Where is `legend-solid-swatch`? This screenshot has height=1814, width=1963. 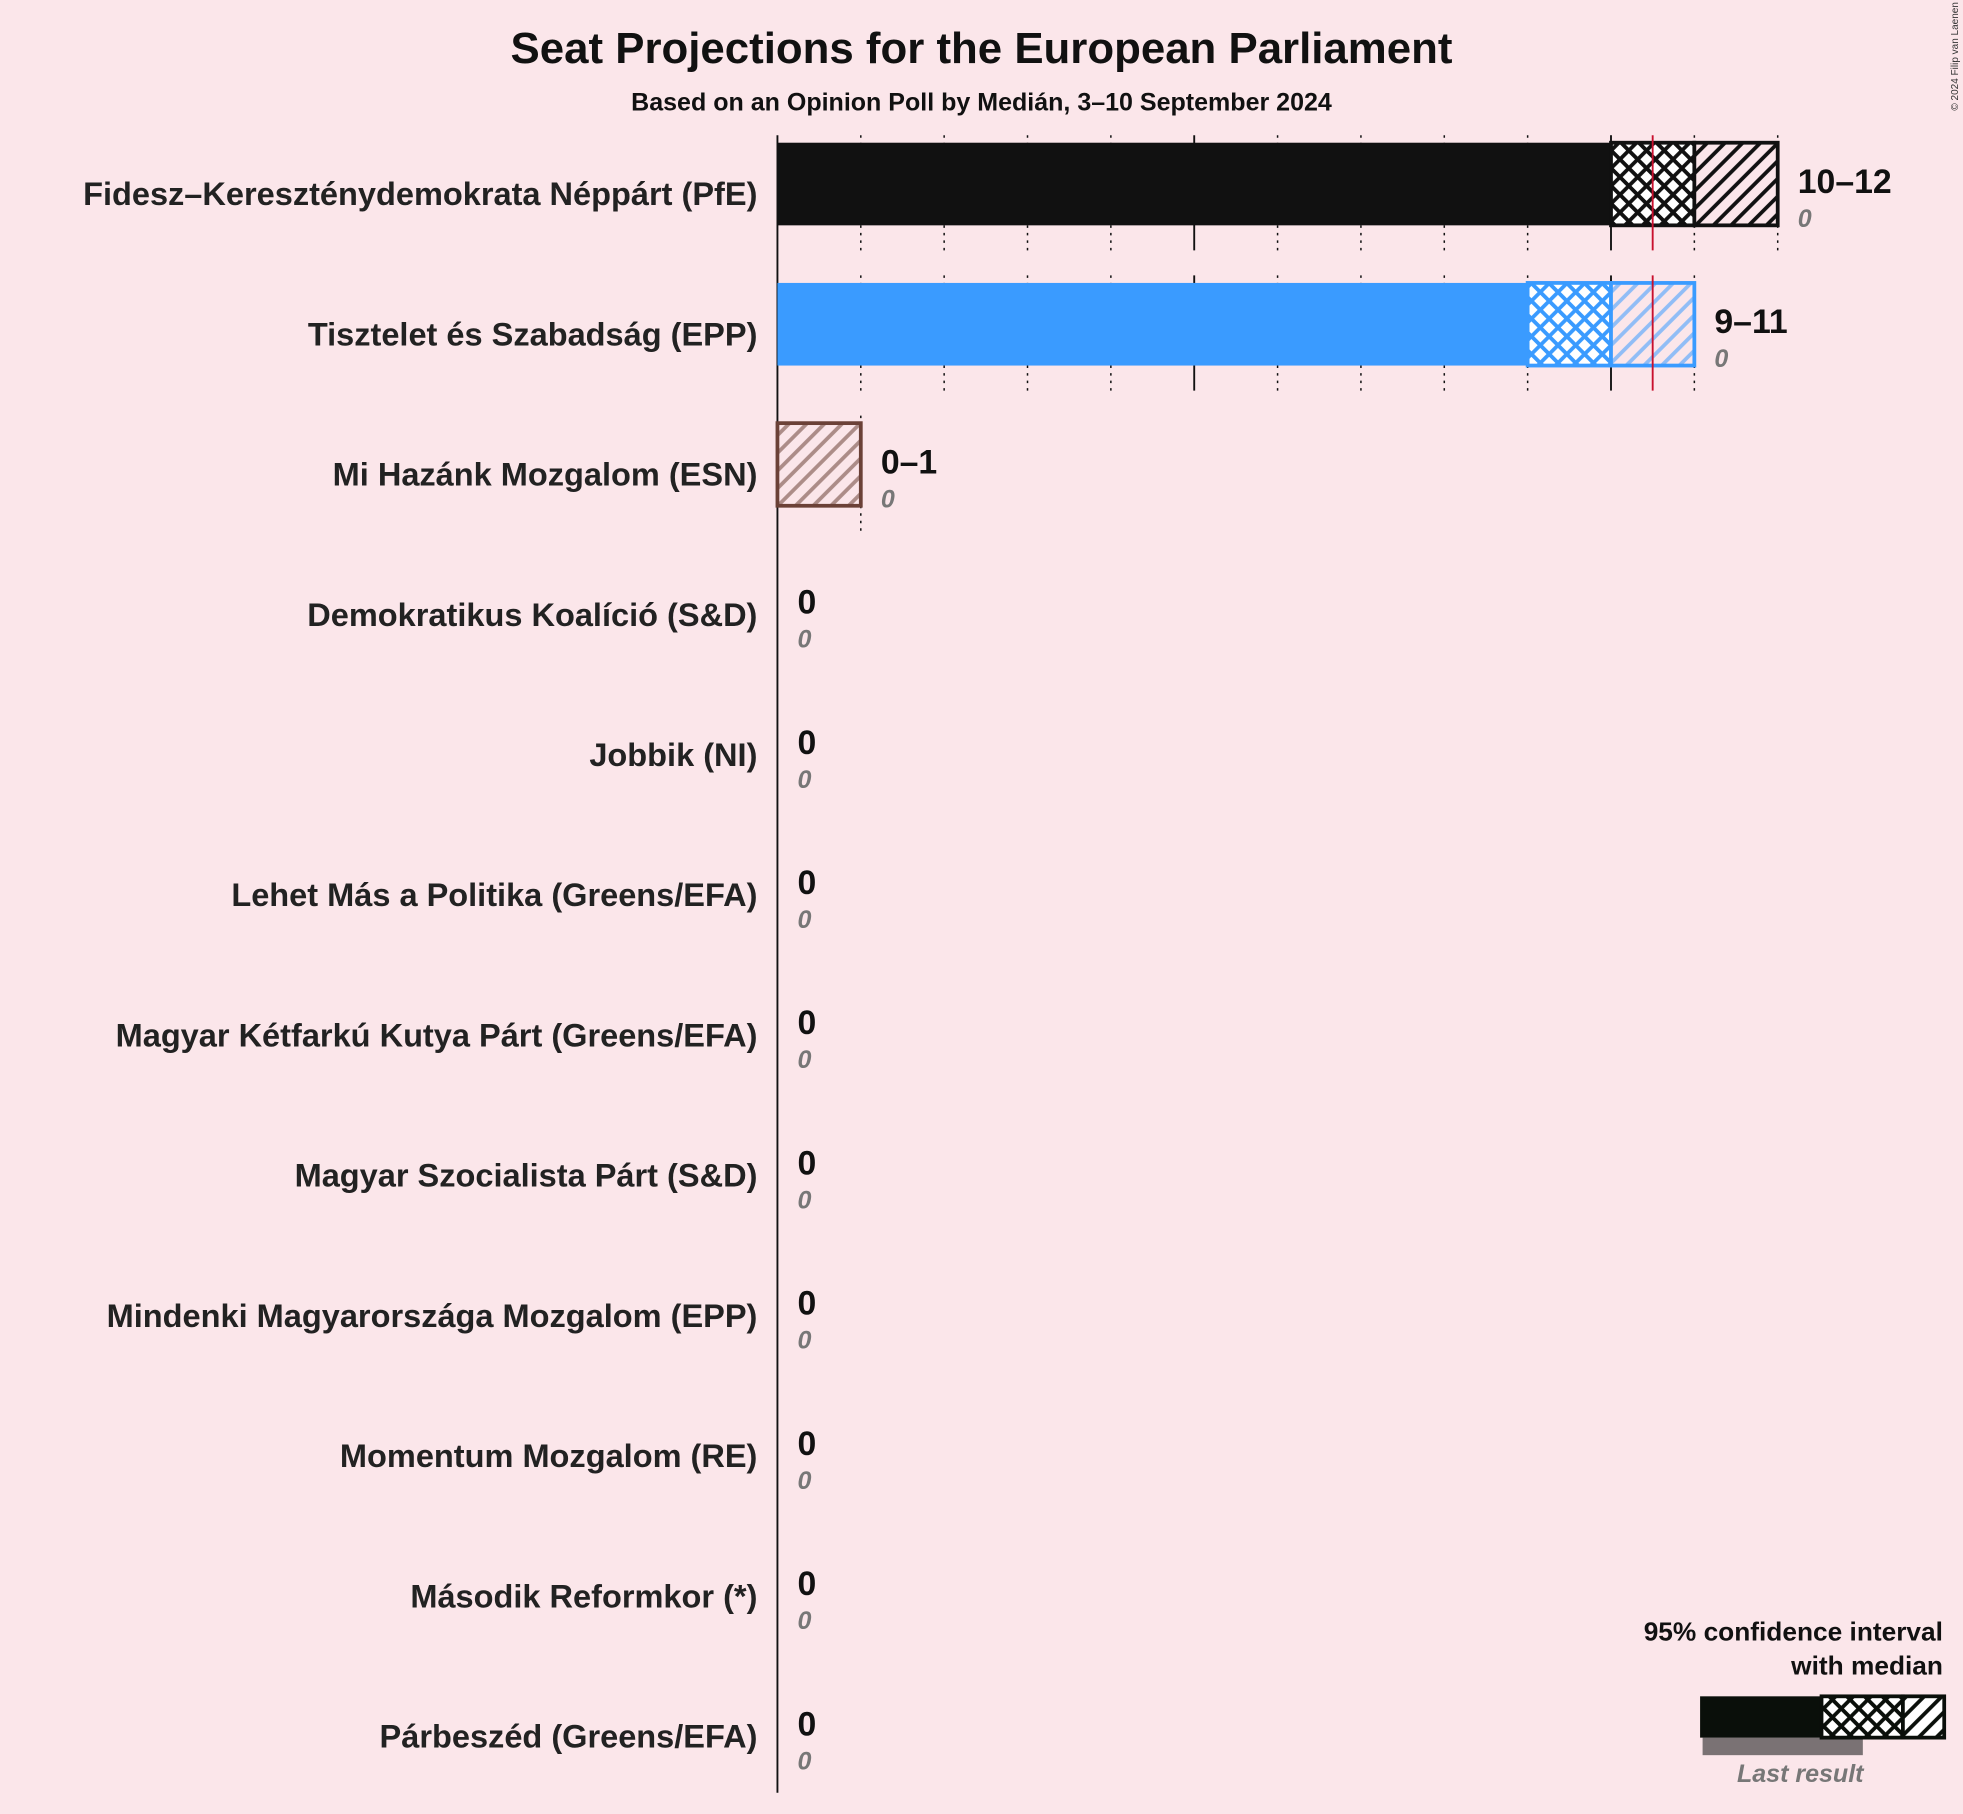
legend-solid-swatch is located at coordinates (1761, 1717).